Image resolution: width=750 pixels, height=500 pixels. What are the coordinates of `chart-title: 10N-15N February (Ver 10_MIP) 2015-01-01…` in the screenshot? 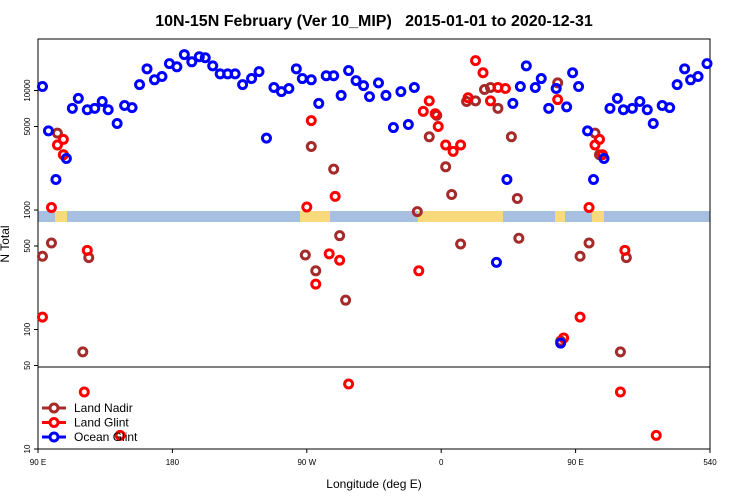 It's located at (374, 21).